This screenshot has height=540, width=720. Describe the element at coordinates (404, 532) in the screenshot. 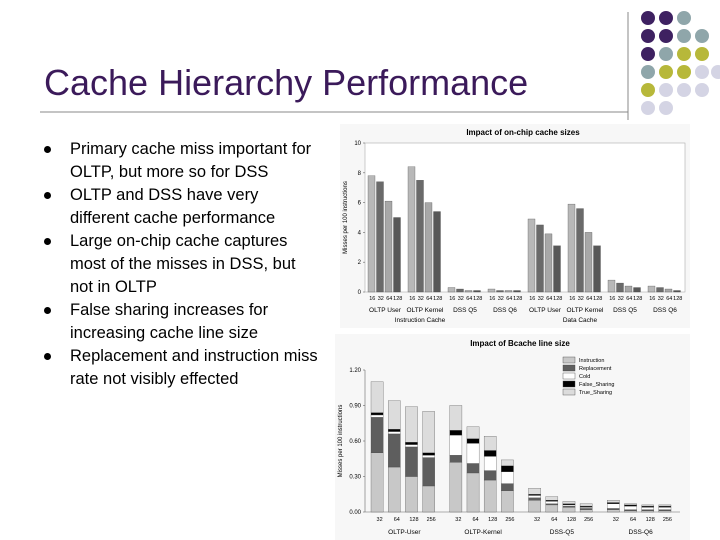

I see `group-label: OLTP-User` at that location.